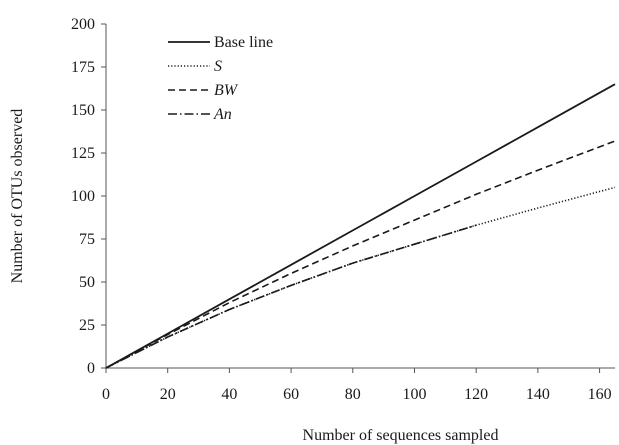 The height and width of the screenshot is (445, 619). What do you see at coordinates (229, 394) in the screenshot?
I see `x-tick-label: 40` at bounding box center [229, 394].